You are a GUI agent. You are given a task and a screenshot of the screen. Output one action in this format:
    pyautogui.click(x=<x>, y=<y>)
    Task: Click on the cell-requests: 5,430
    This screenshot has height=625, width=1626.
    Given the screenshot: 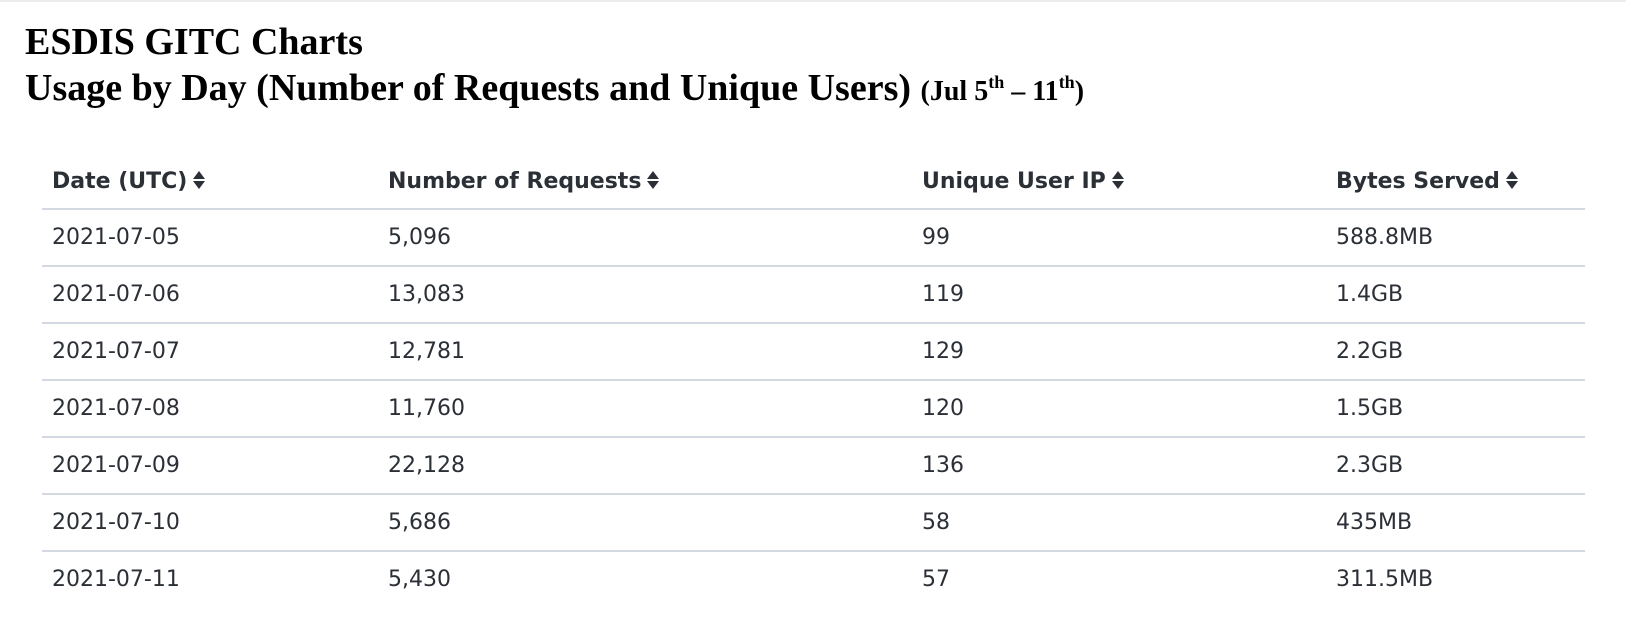 What is the action you would take?
    pyautogui.click(x=419, y=579)
    